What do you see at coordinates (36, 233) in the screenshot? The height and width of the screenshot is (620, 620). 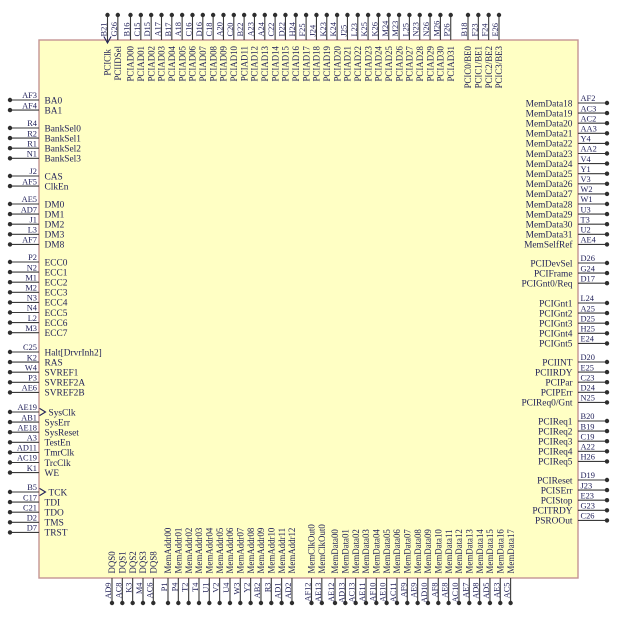 I see `pin-DM3: L3 DM3` at bounding box center [36, 233].